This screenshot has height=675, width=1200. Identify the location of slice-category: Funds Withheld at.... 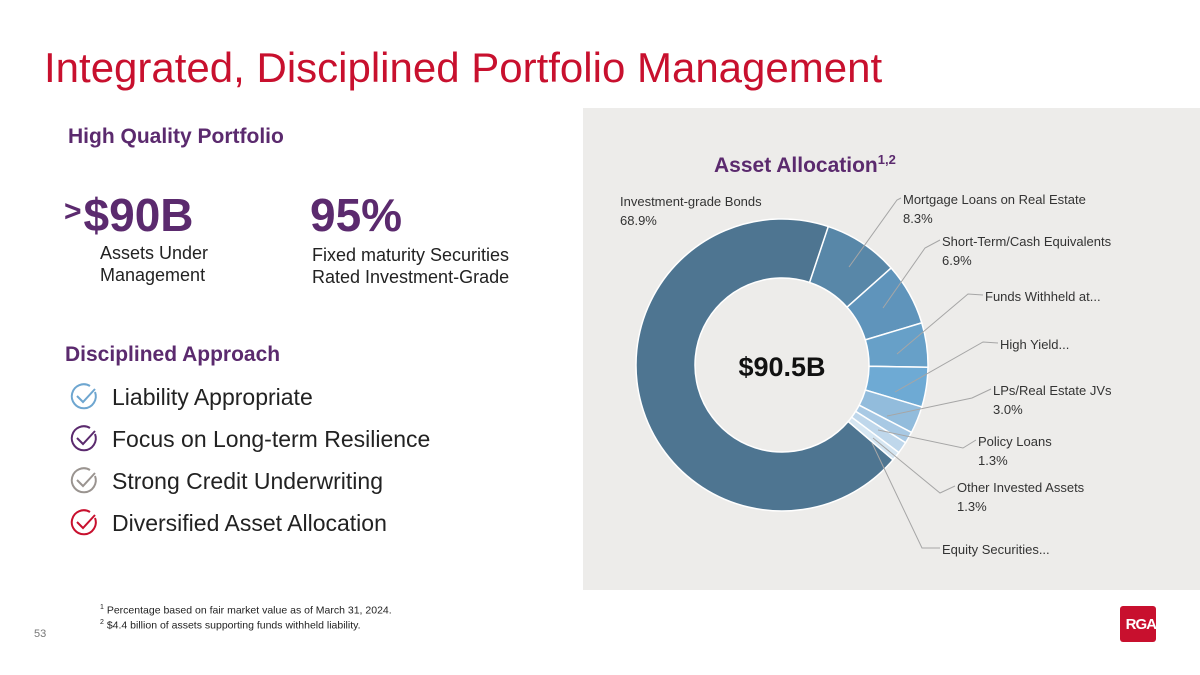
(1043, 296).